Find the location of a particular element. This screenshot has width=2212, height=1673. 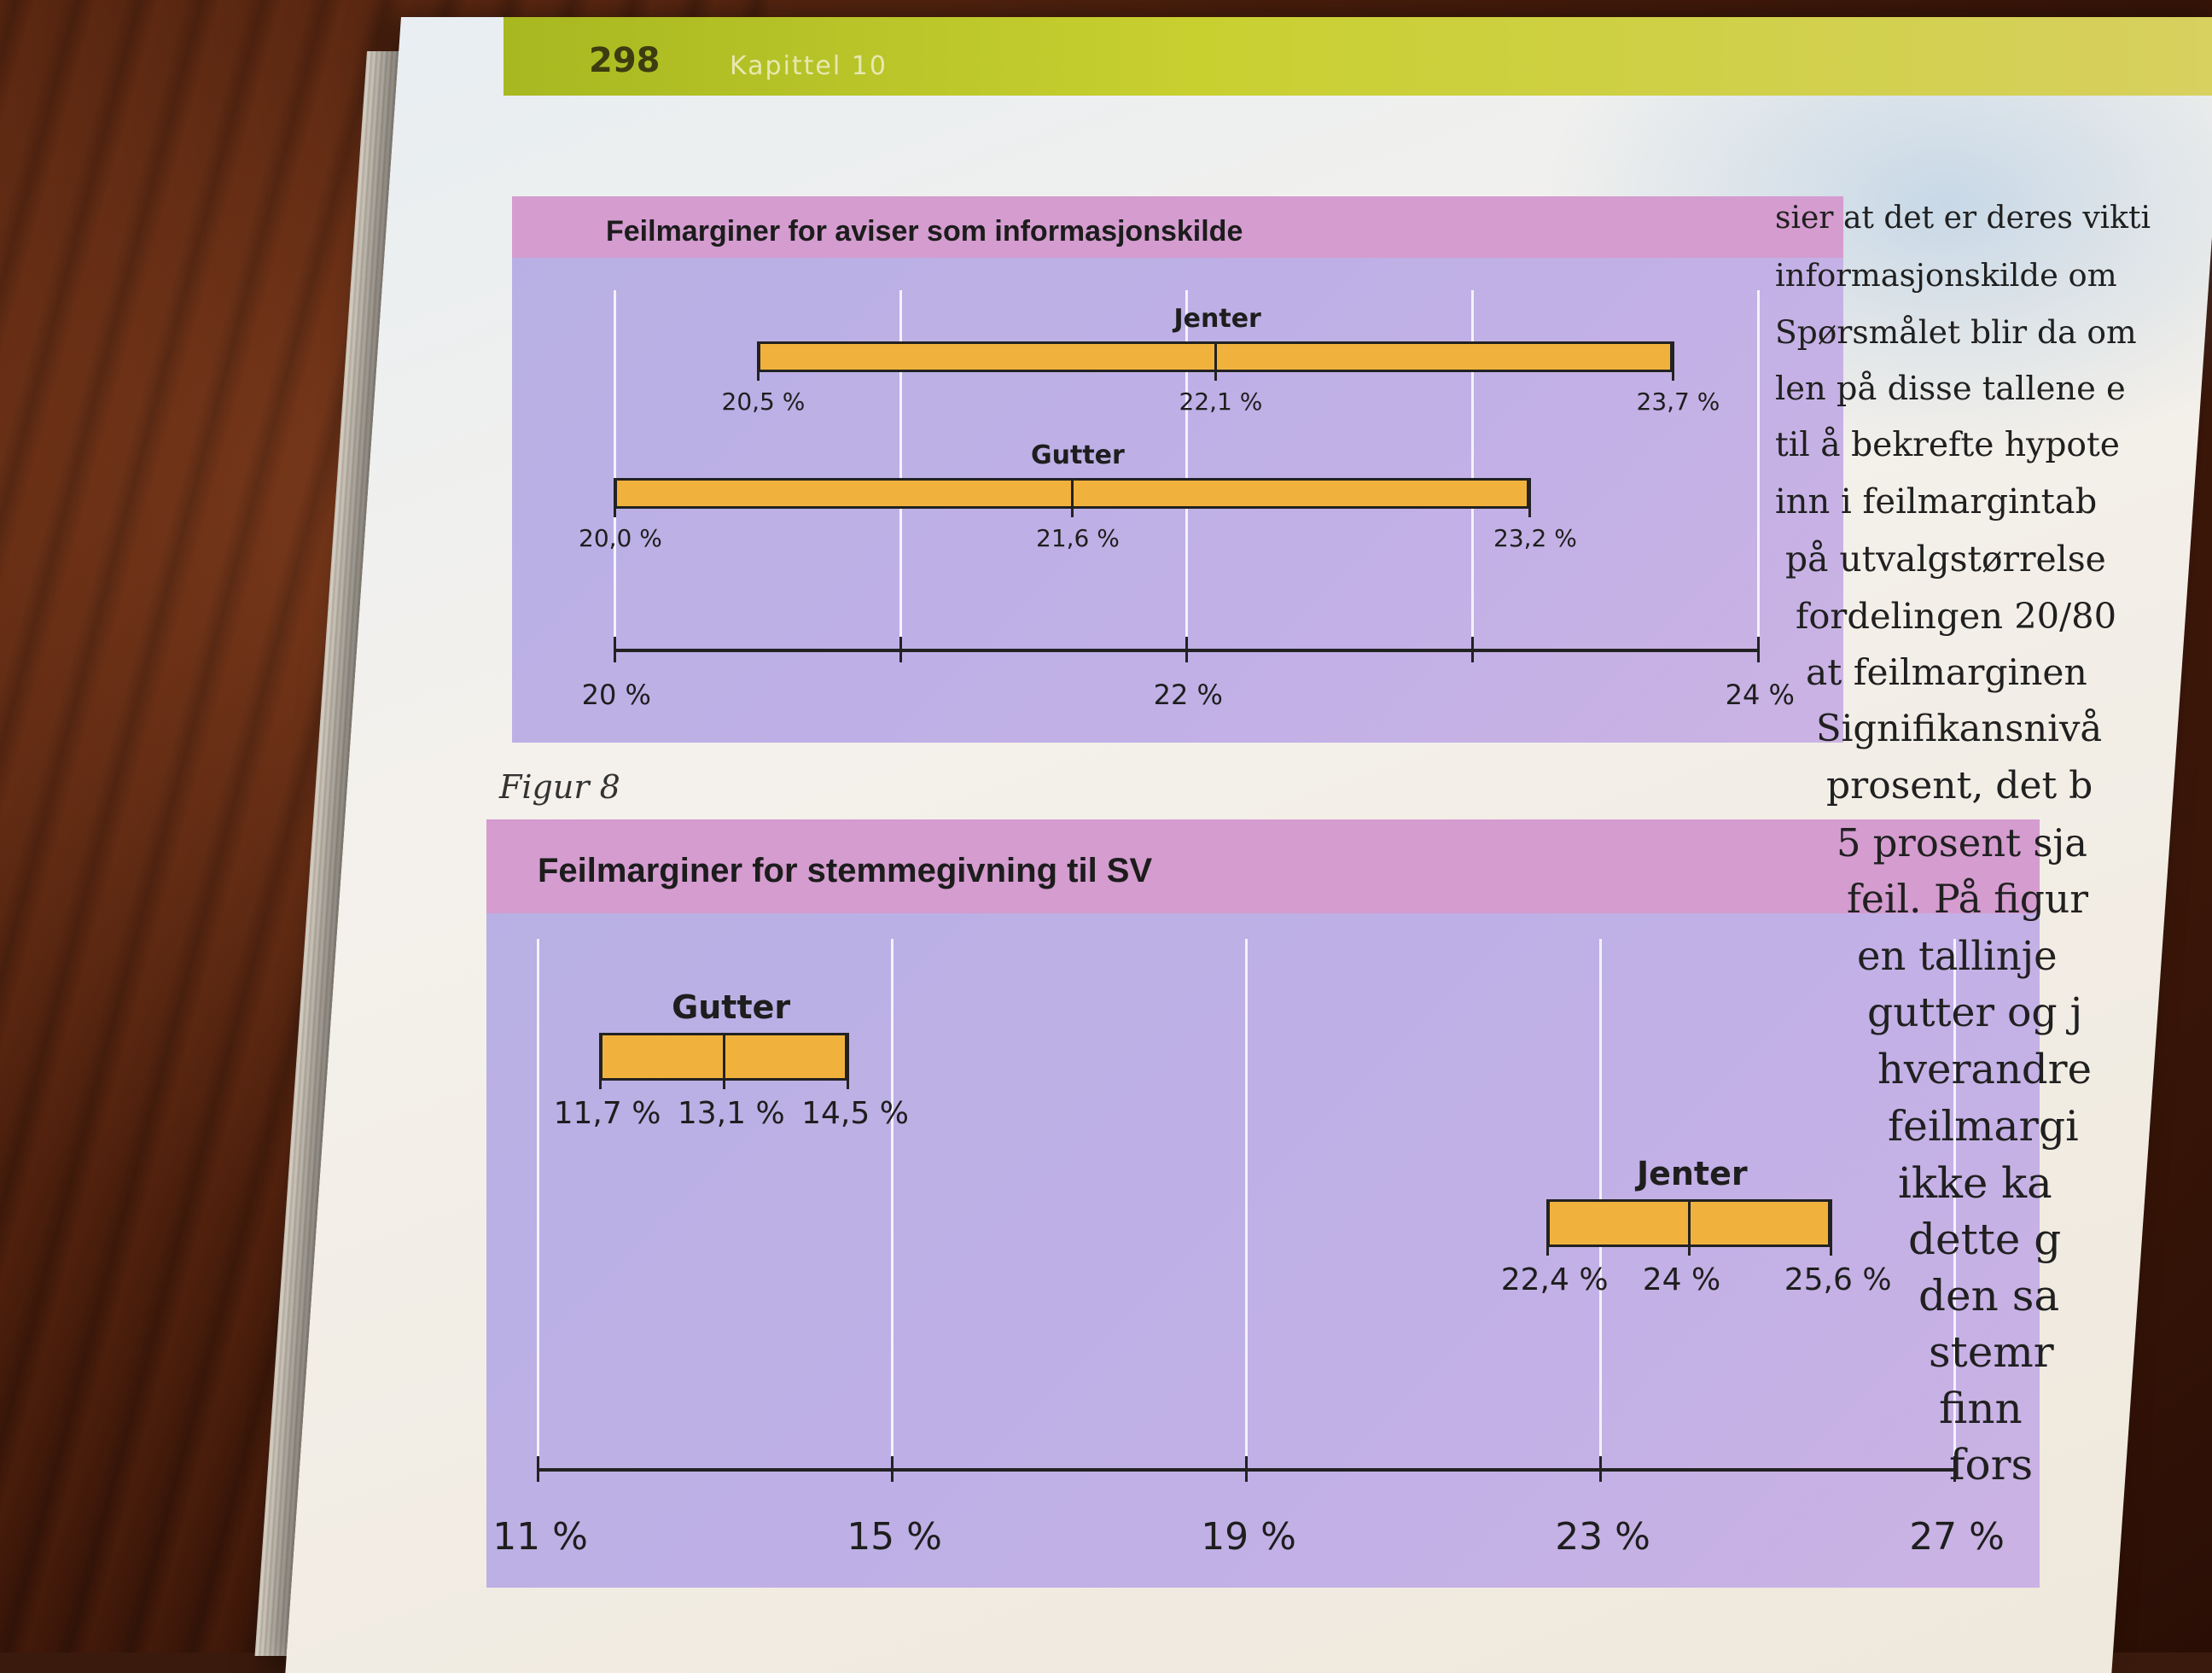

bar-high-label: 23,2 % is located at coordinates (1535, 538).